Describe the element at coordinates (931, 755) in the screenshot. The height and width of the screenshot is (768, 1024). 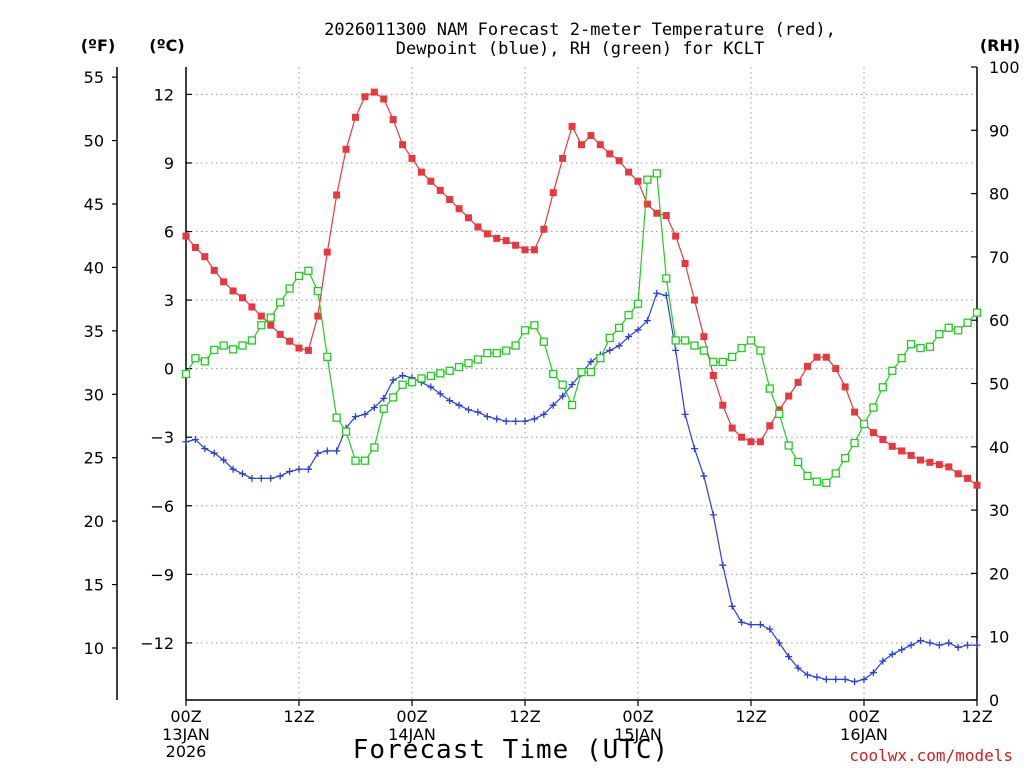
I see `source-credit: coolwx.com/models` at that location.